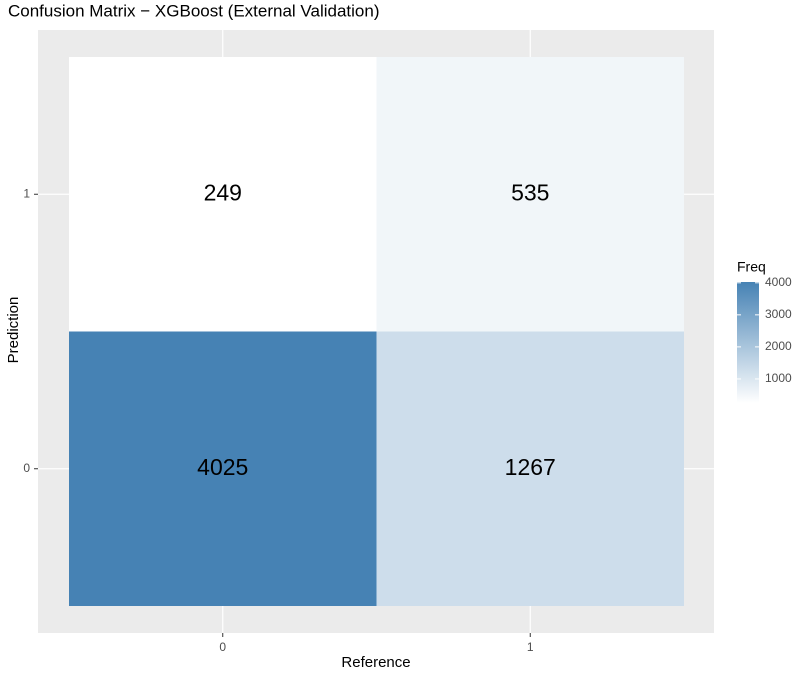 Image resolution: width=810 pixels, height=675 pixels. I want to click on legend-title: Freq, so click(751, 267).